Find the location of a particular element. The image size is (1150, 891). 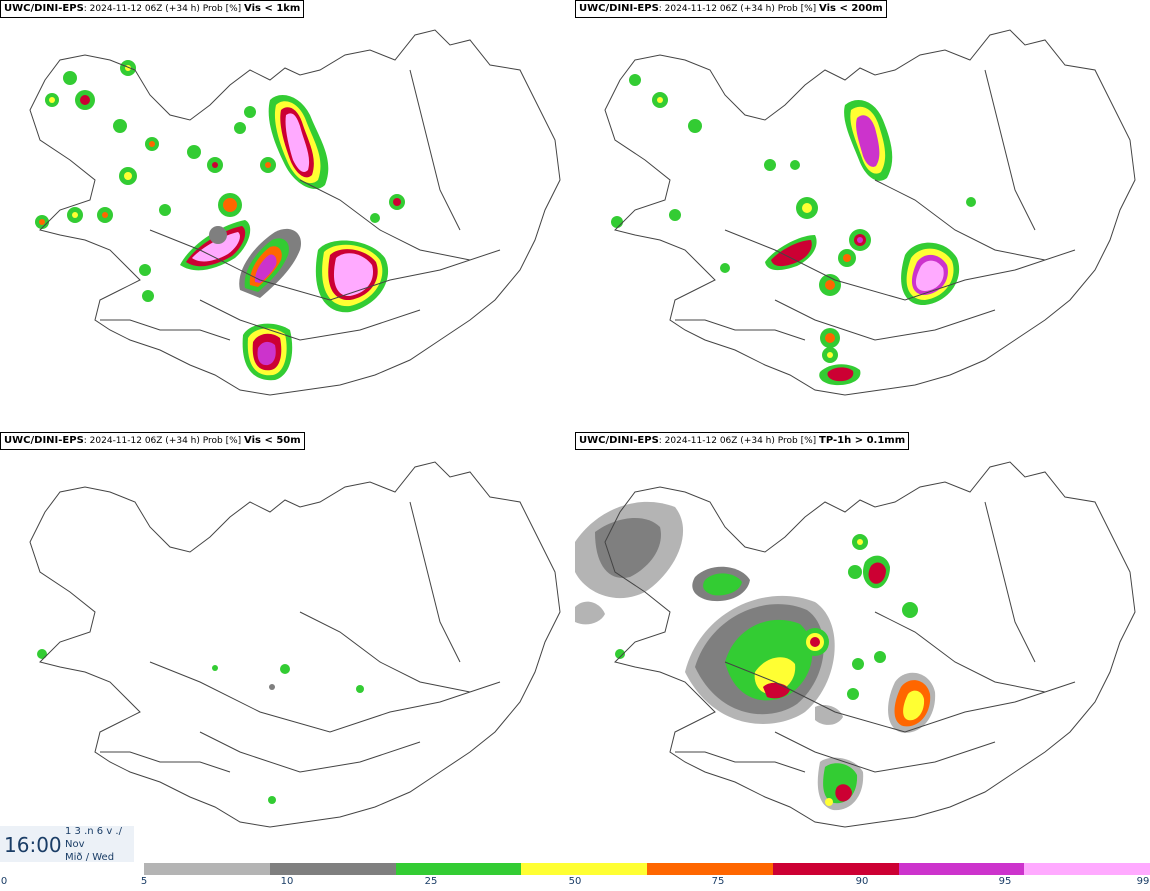

legend-tick-label: 75 is located at coordinates (718, 881).